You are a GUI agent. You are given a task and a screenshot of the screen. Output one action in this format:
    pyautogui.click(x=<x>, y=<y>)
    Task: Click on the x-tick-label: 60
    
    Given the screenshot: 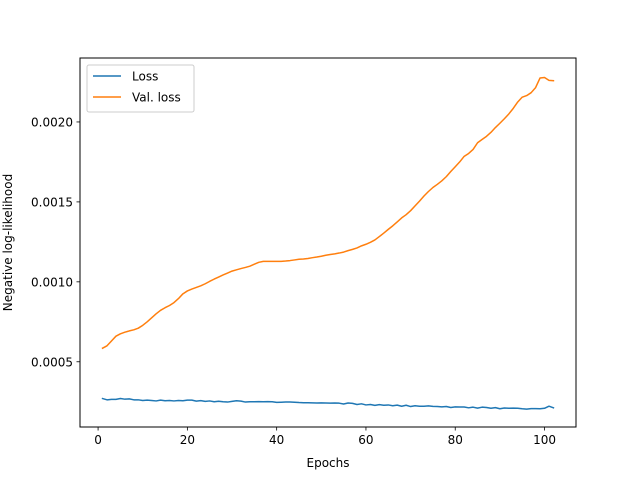 What is the action you would take?
    pyautogui.click(x=365, y=440)
    